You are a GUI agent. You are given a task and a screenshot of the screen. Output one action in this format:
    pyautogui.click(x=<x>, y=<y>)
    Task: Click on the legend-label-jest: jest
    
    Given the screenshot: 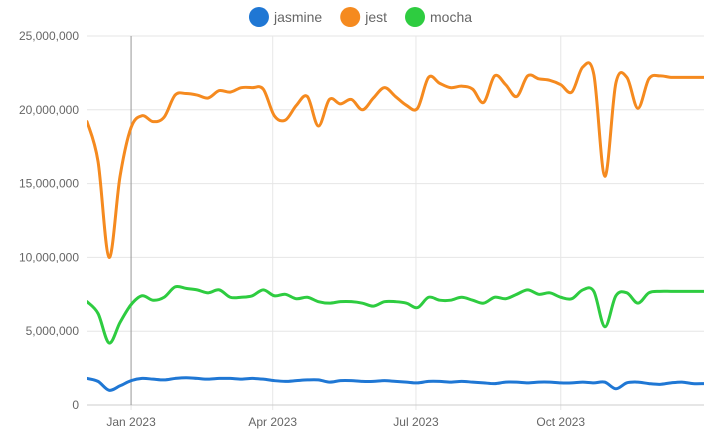 What is the action you would take?
    pyautogui.click(x=375, y=17)
    